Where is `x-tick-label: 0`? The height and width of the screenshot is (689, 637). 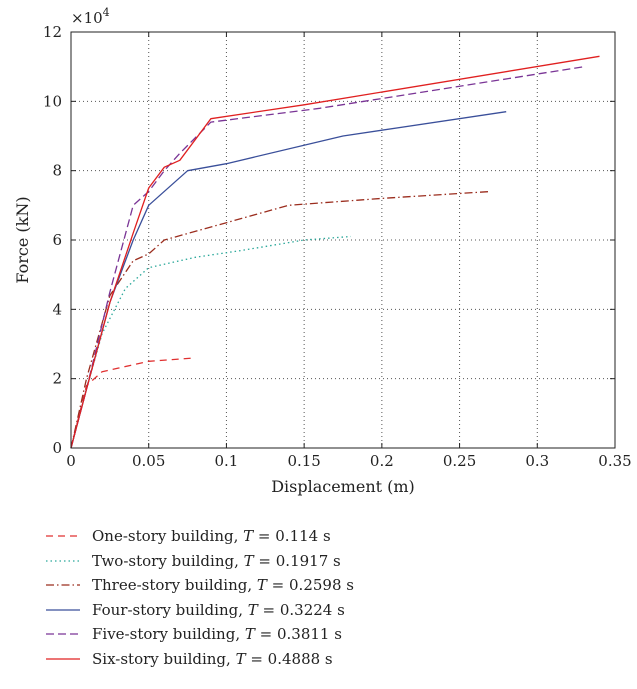
x-tick-label: 0 is located at coordinates (71, 461).